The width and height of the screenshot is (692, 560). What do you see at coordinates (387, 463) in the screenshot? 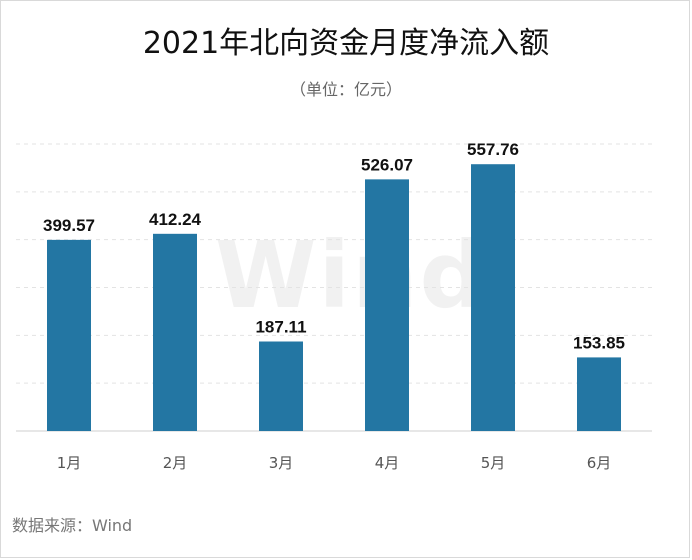
I see `x-tick-label: 4月` at bounding box center [387, 463].